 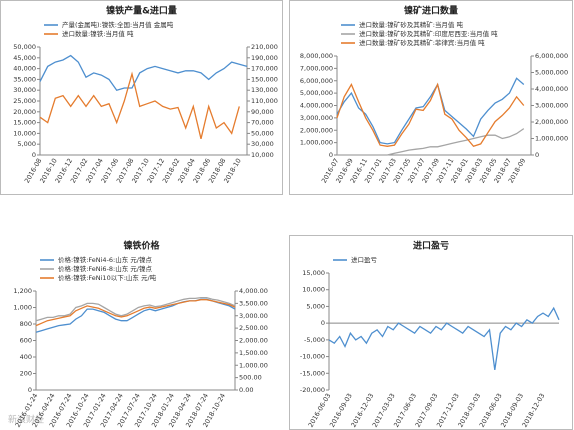 What do you see at coordinates (253, 365) in the screenshot?
I see `y2-tick-label: 1,000.00` at bounding box center [253, 365].